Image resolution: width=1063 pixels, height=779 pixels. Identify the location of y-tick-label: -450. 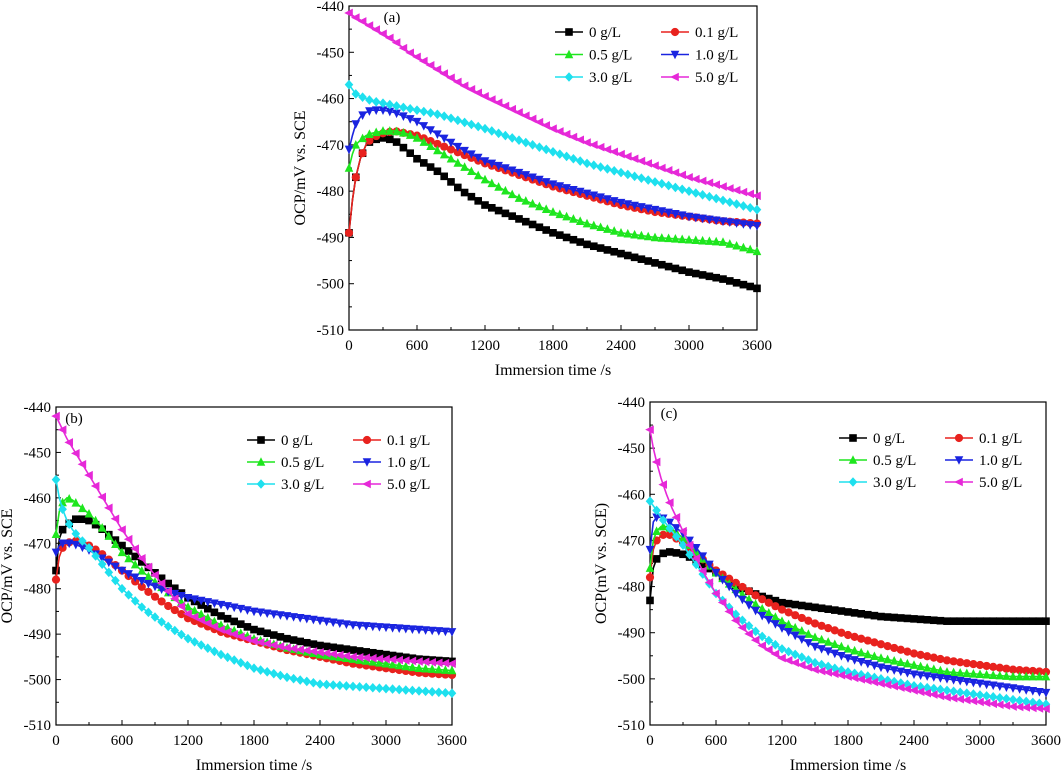
(38, 453).